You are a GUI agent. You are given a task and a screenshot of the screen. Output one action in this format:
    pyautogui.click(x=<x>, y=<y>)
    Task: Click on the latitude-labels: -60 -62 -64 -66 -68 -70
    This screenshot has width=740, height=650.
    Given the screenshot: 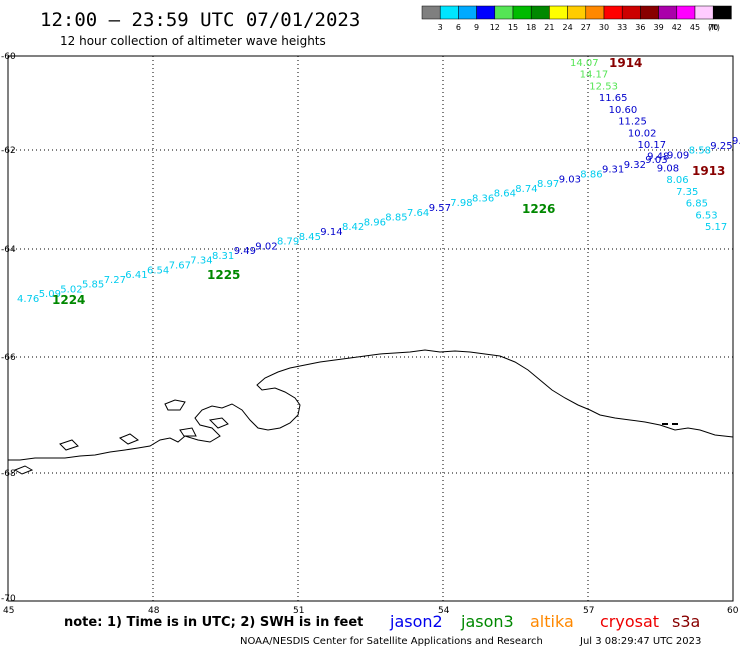 What is the action you would take?
    pyautogui.click(x=8, y=328)
    